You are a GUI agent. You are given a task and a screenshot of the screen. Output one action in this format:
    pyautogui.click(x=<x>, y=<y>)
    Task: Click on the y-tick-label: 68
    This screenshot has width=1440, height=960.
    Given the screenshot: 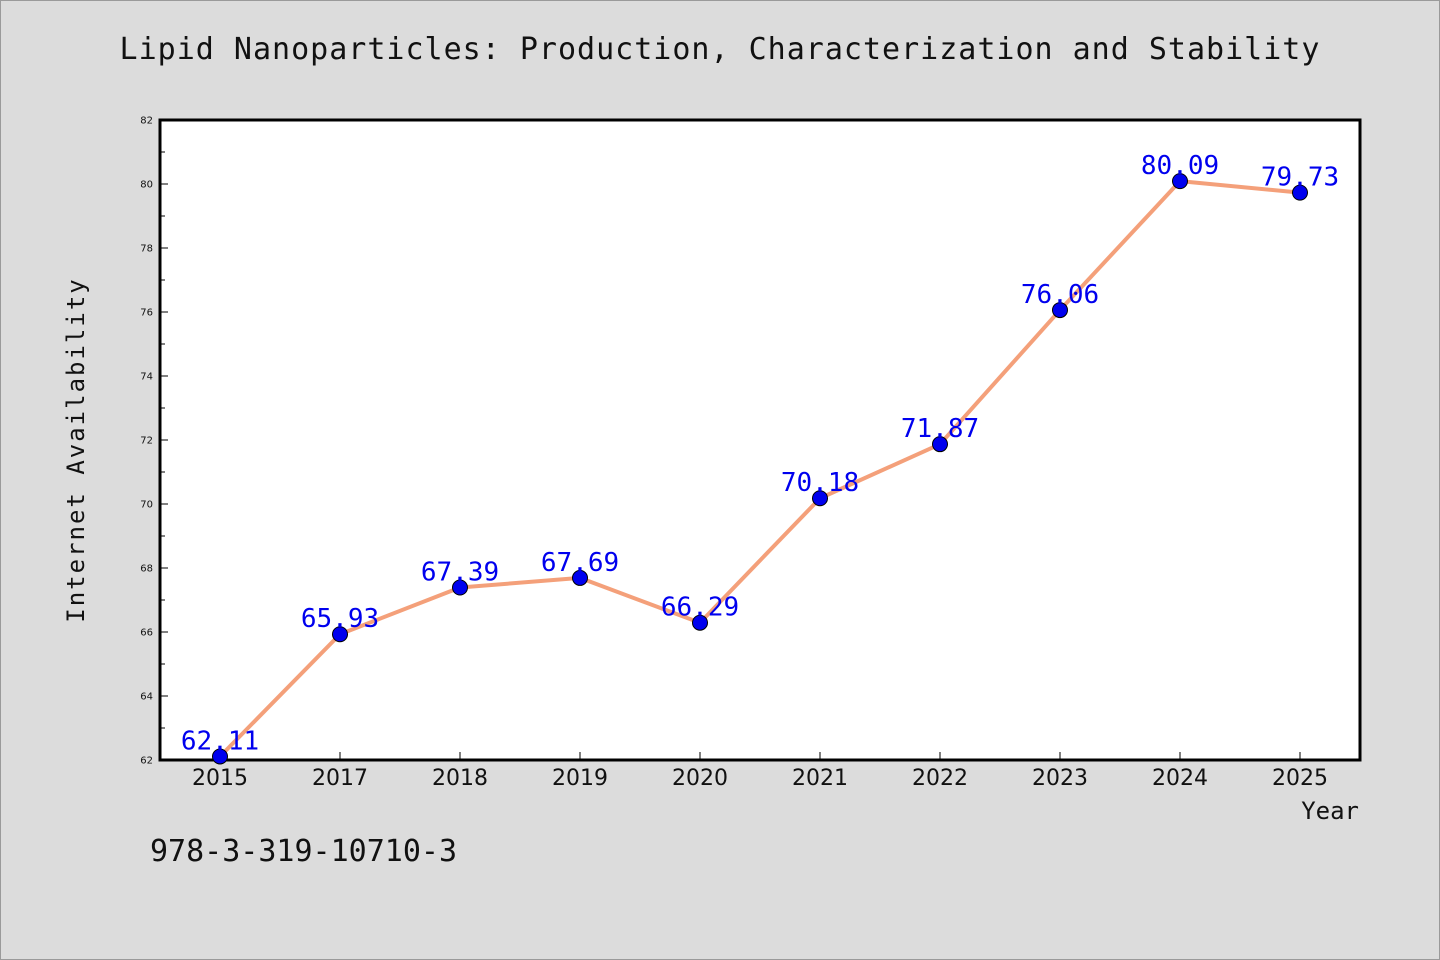 What is the action you would take?
    pyautogui.click(x=146, y=569)
    